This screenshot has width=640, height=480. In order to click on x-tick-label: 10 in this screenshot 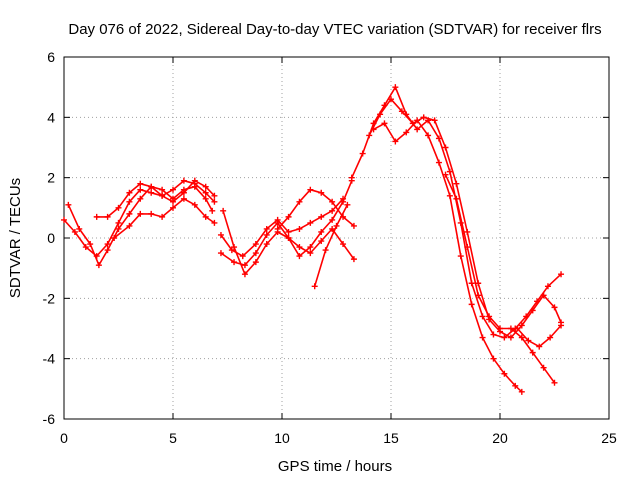, I will do `click(282, 438)`.